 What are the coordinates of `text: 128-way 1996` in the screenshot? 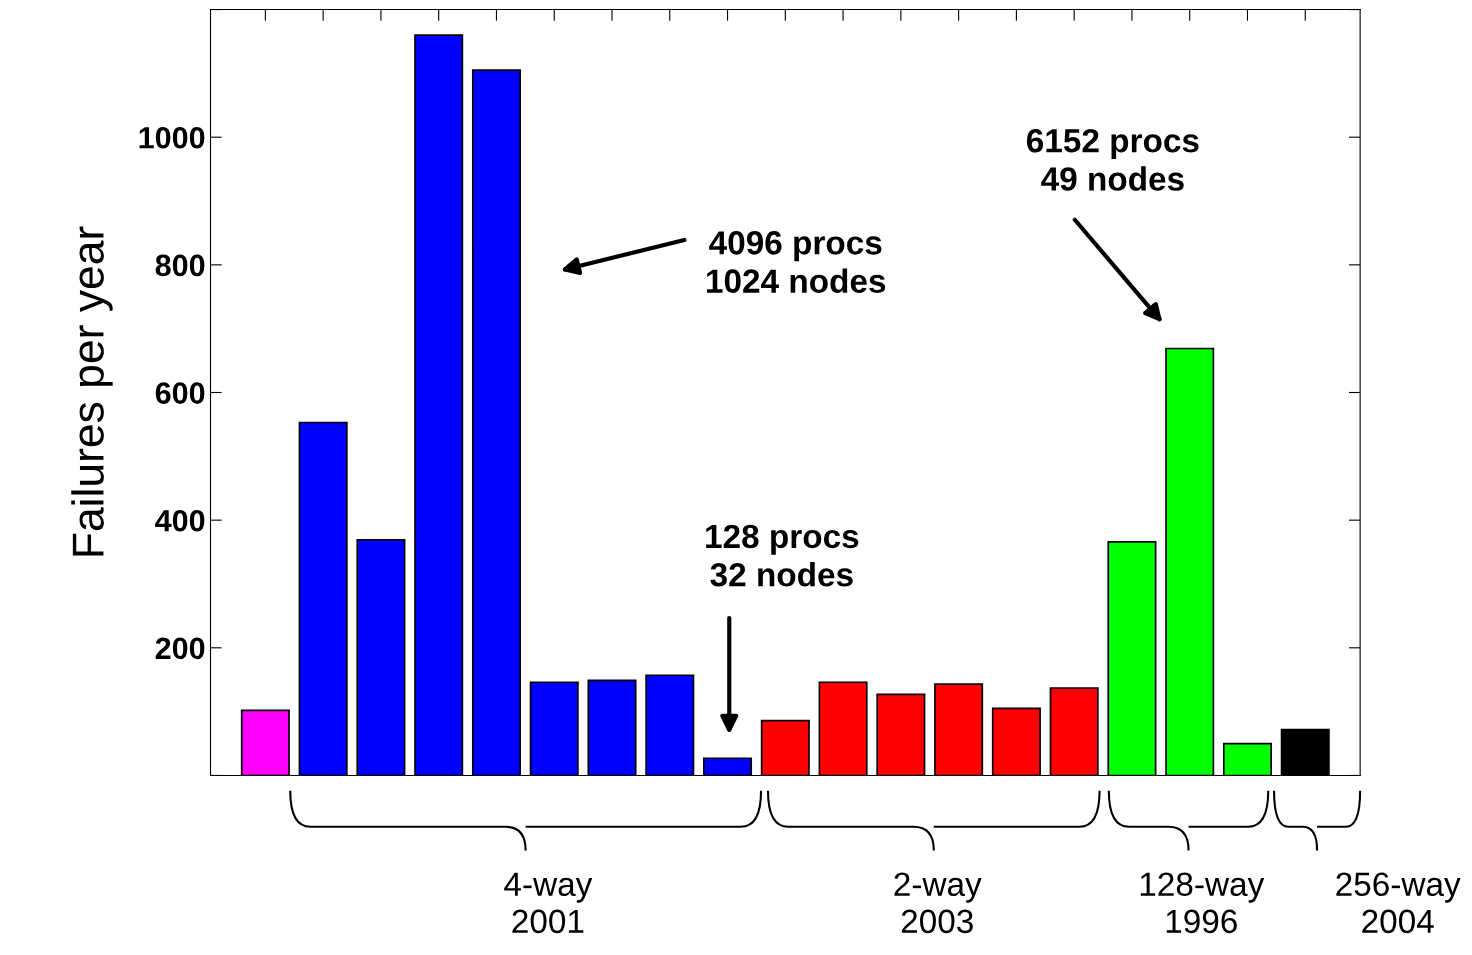 It's located at (1202, 903).